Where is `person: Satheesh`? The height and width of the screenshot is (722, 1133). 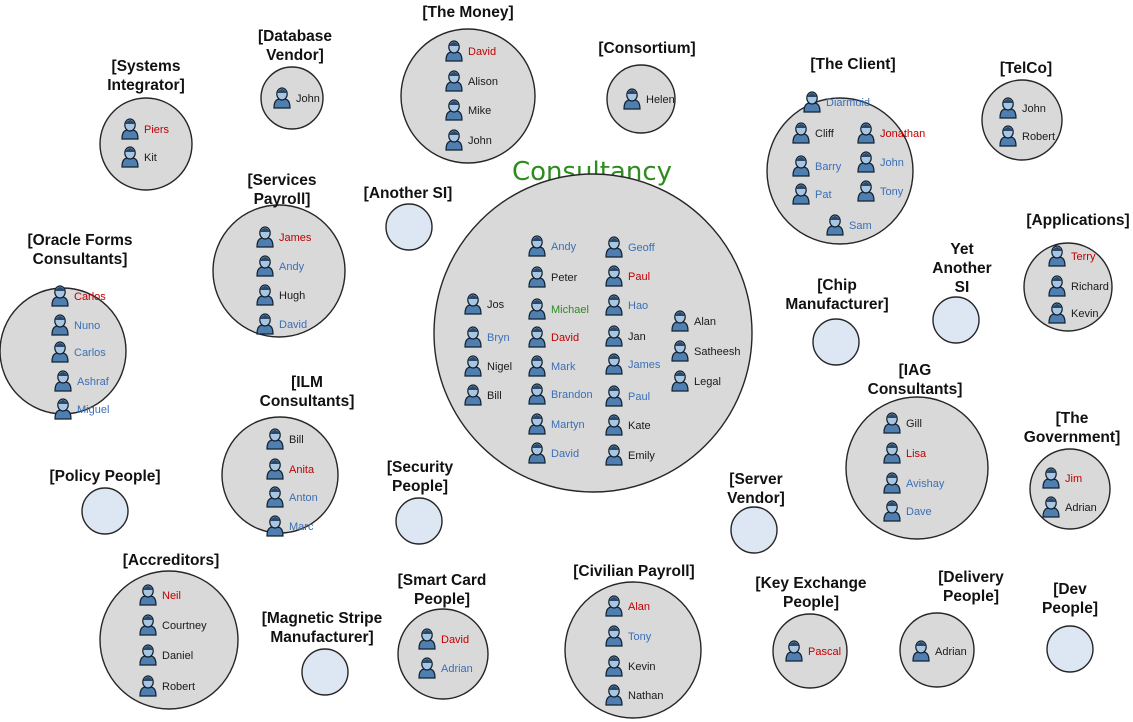 person: Satheesh is located at coordinates (705, 351).